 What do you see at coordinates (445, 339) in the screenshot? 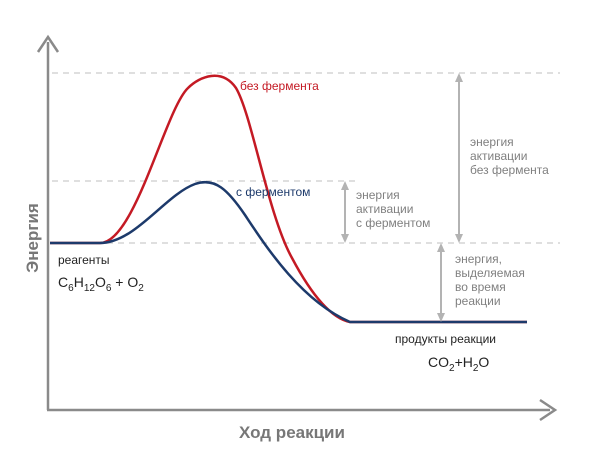
I see `products-label: продукты реакции` at bounding box center [445, 339].